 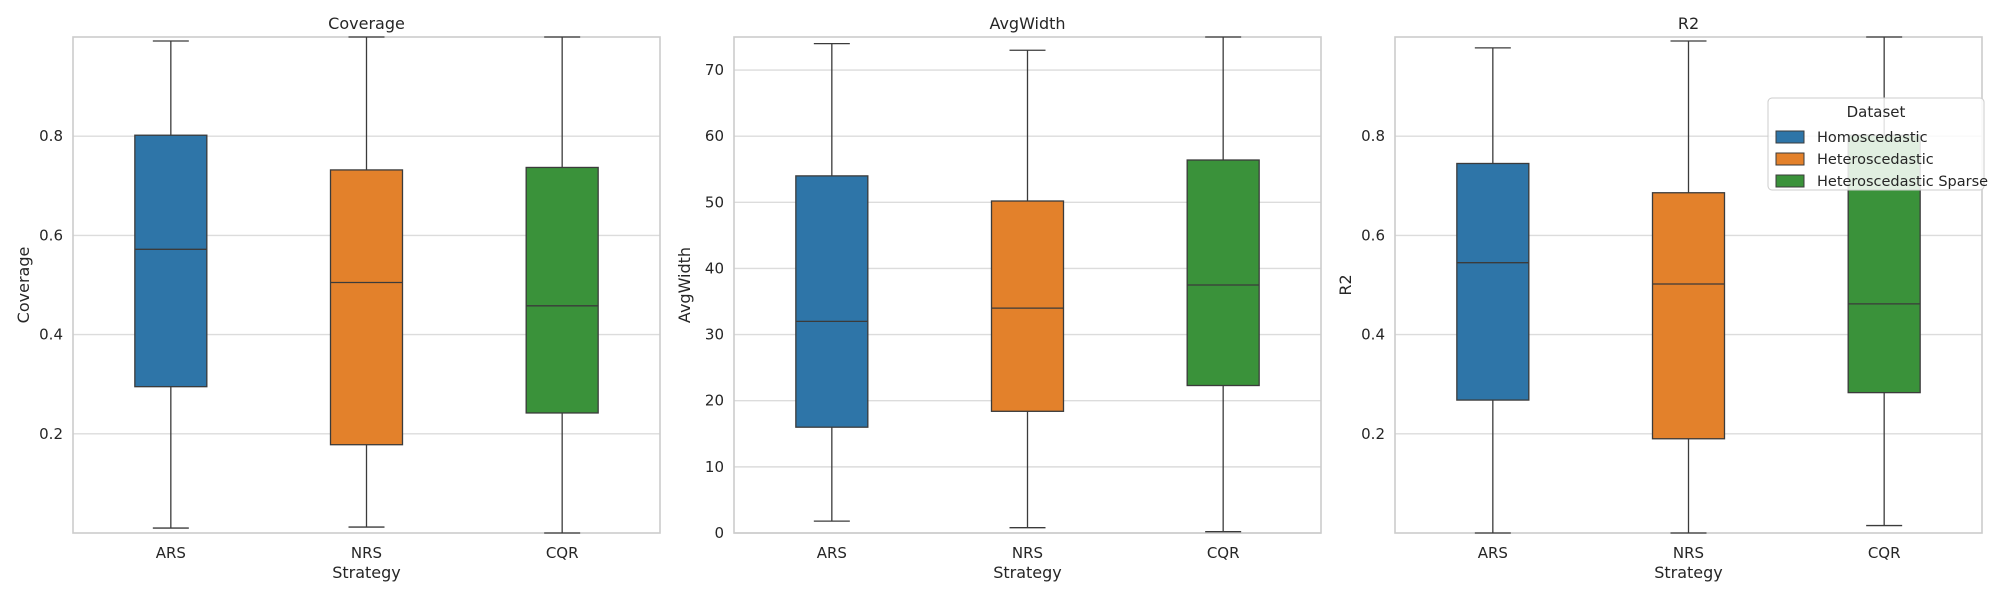 I want to click on legend-entry: Heteroscedastic, so click(x=1854, y=160).